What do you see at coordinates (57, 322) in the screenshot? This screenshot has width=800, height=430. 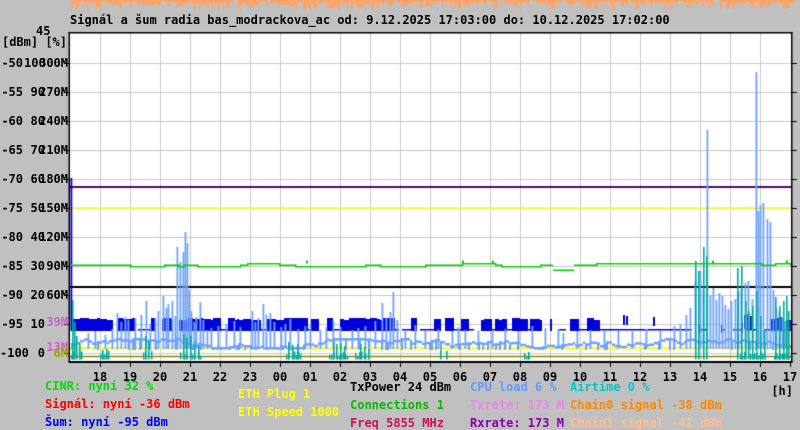 I see `y-axis-marker-label: 39M` at bounding box center [57, 322].